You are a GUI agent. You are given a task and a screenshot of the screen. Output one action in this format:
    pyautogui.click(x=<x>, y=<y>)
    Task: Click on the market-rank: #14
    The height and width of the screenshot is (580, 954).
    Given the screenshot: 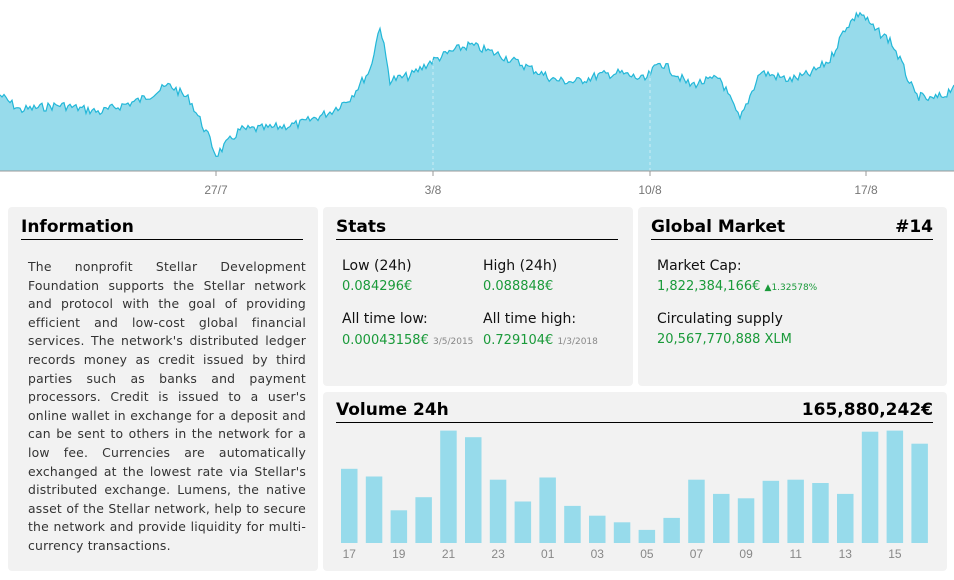 What is the action you would take?
    pyautogui.click(x=914, y=227)
    